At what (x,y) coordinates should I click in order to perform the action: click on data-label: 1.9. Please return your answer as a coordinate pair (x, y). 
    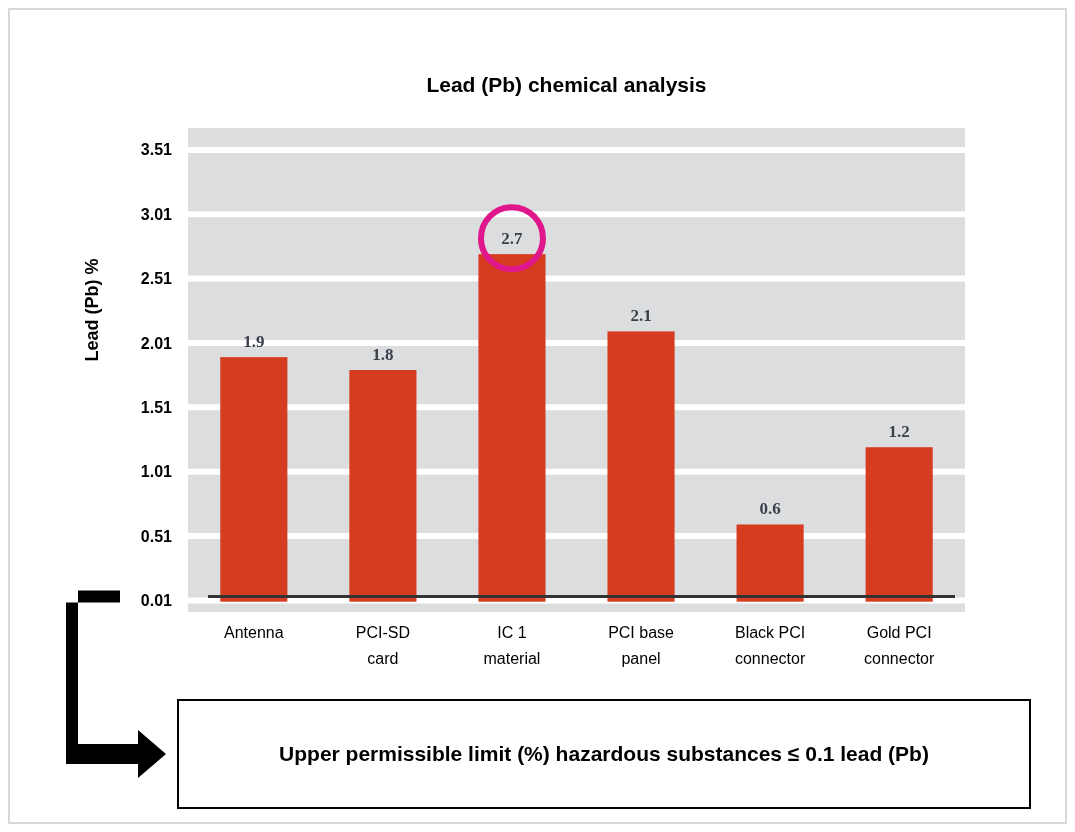
    Looking at the image, I should click on (254, 342).